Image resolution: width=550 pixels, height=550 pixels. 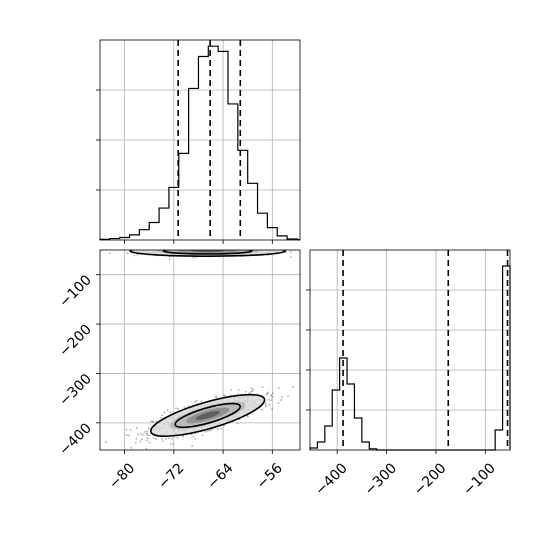 I want to click on x-tick-label: −56, so click(x=270, y=476).